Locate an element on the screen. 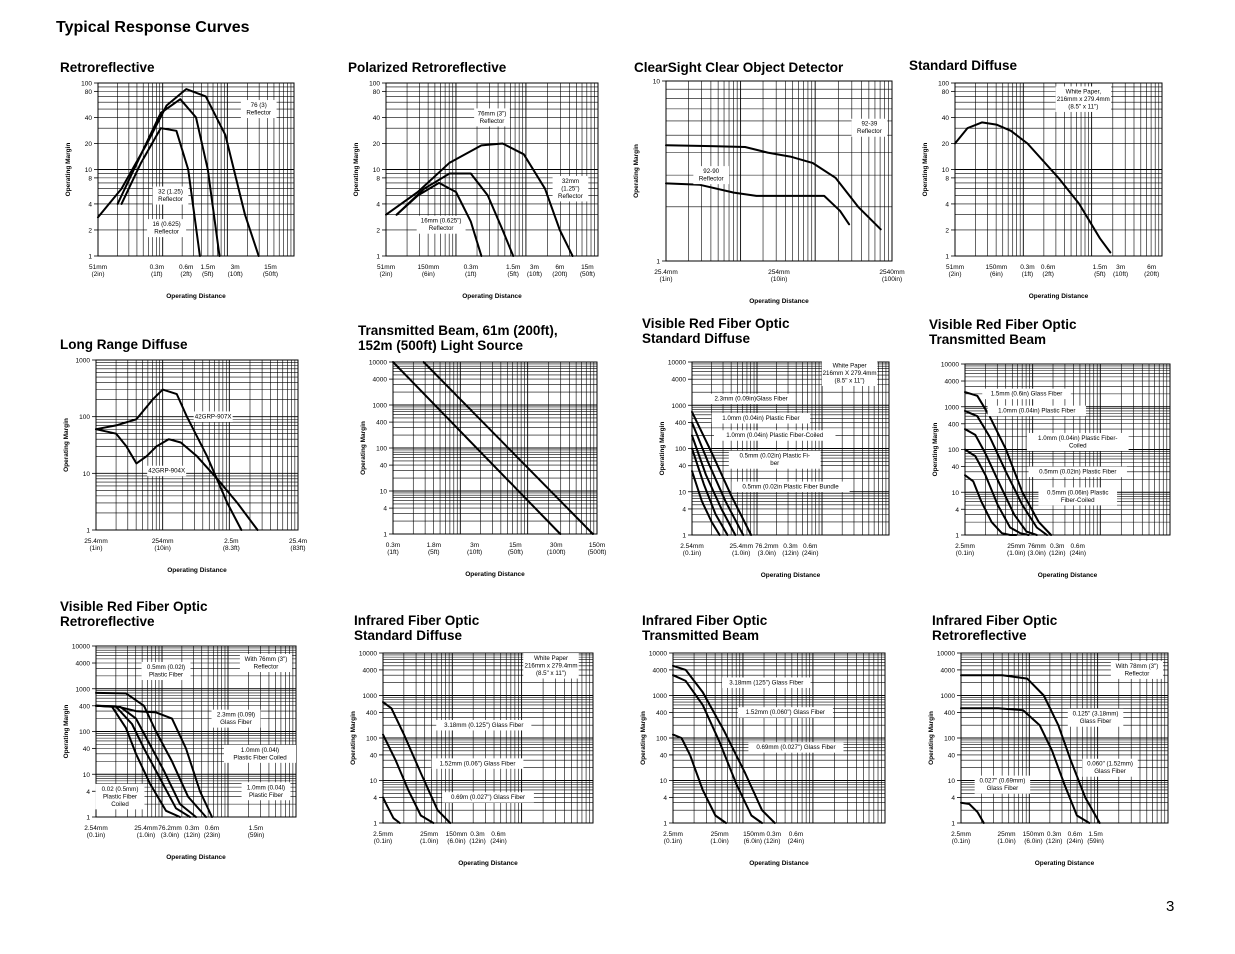 The width and height of the screenshot is (1235, 954). chart-6-grid is located at coordinates (494, 448).